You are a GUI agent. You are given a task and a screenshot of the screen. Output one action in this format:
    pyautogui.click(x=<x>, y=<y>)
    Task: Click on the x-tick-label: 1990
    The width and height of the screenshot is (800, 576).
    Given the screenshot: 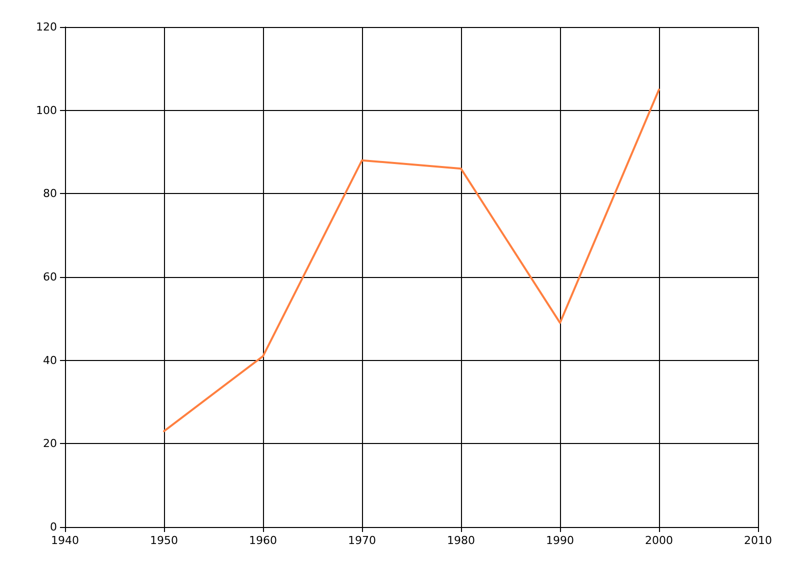 What is the action you would take?
    pyautogui.click(x=560, y=540)
    